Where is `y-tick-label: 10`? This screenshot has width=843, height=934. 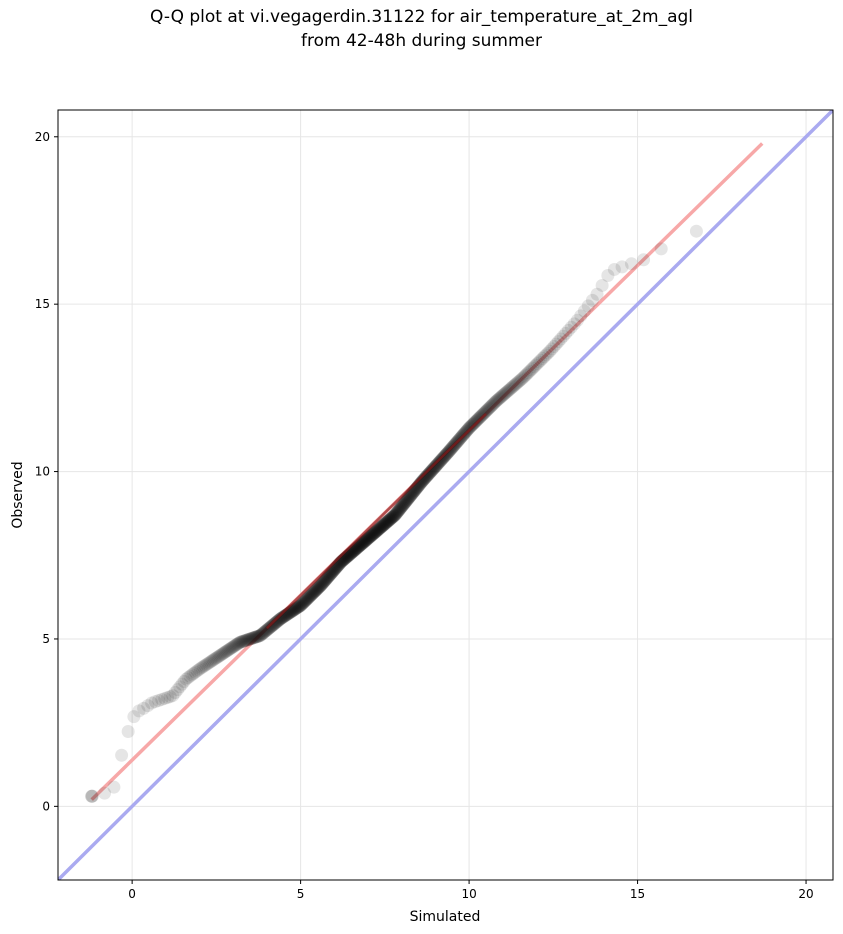 y-tick-label: 10 is located at coordinates (42, 472).